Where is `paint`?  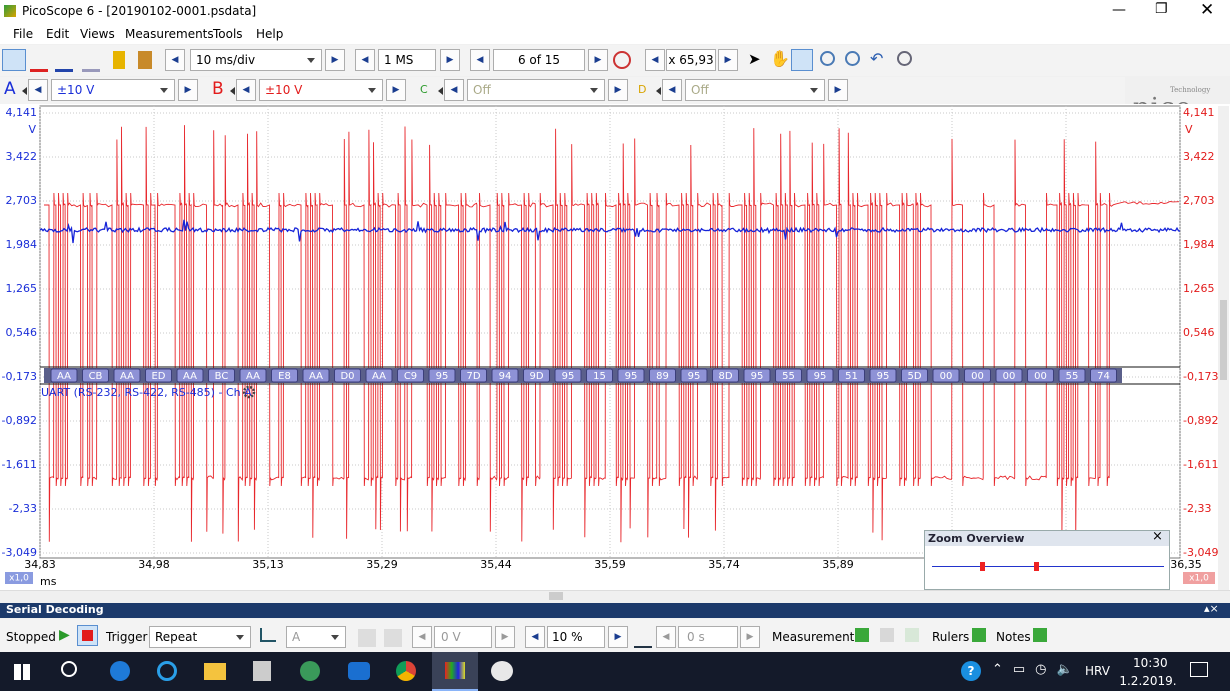 paint is located at coordinates (502, 671).